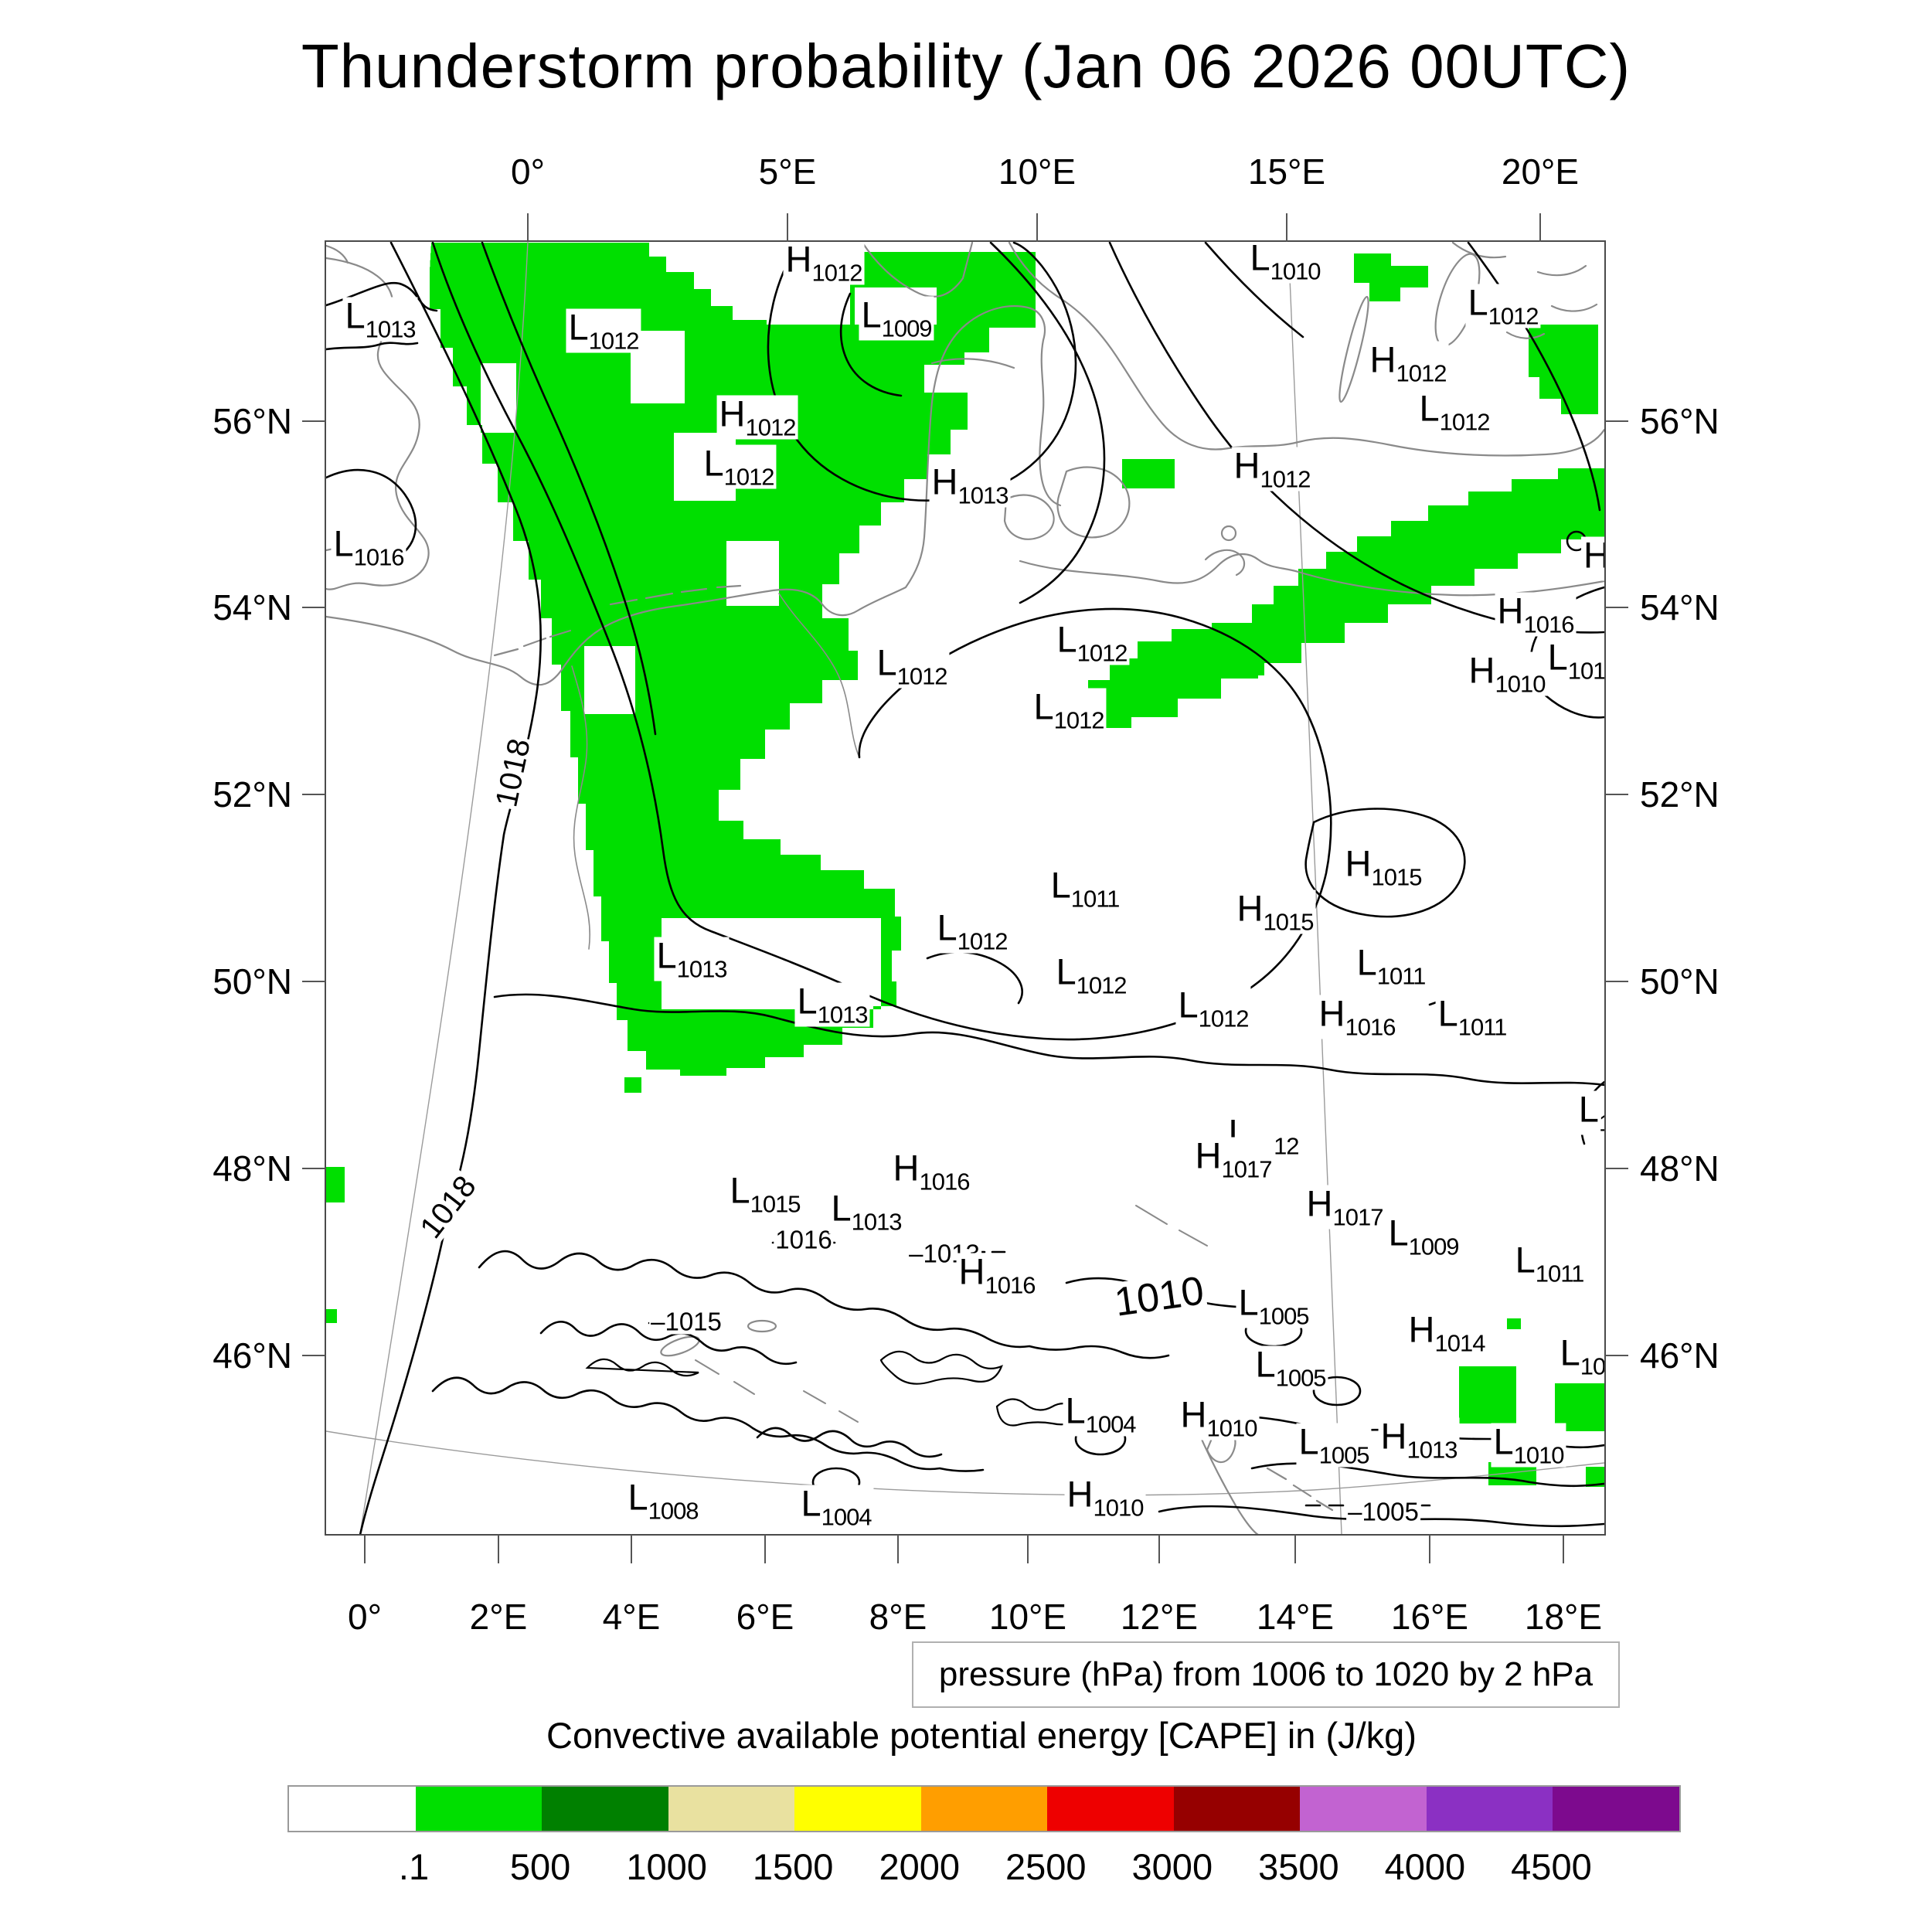 The image size is (1932, 1932). What do you see at coordinates (1540, 171) in the screenshot?
I see `top-axis-label: 20°E` at bounding box center [1540, 171].